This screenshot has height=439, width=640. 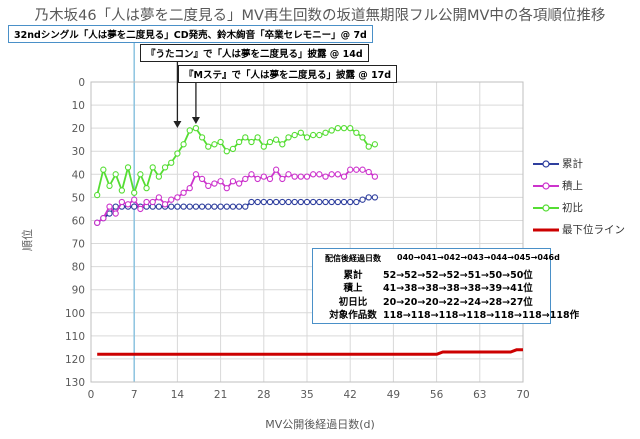 What do you see at coordinates (78, 291) in the screenshot?
I see `y-tick-label: 90` at bounding box center [78, 291].